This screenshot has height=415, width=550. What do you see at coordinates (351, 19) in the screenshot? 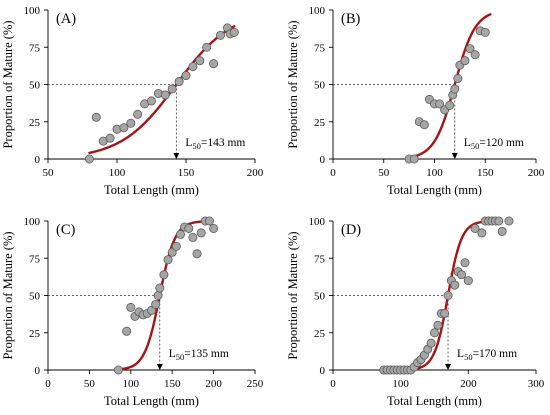
I see `panel-label: (B)` at bounding box center [351, 19].